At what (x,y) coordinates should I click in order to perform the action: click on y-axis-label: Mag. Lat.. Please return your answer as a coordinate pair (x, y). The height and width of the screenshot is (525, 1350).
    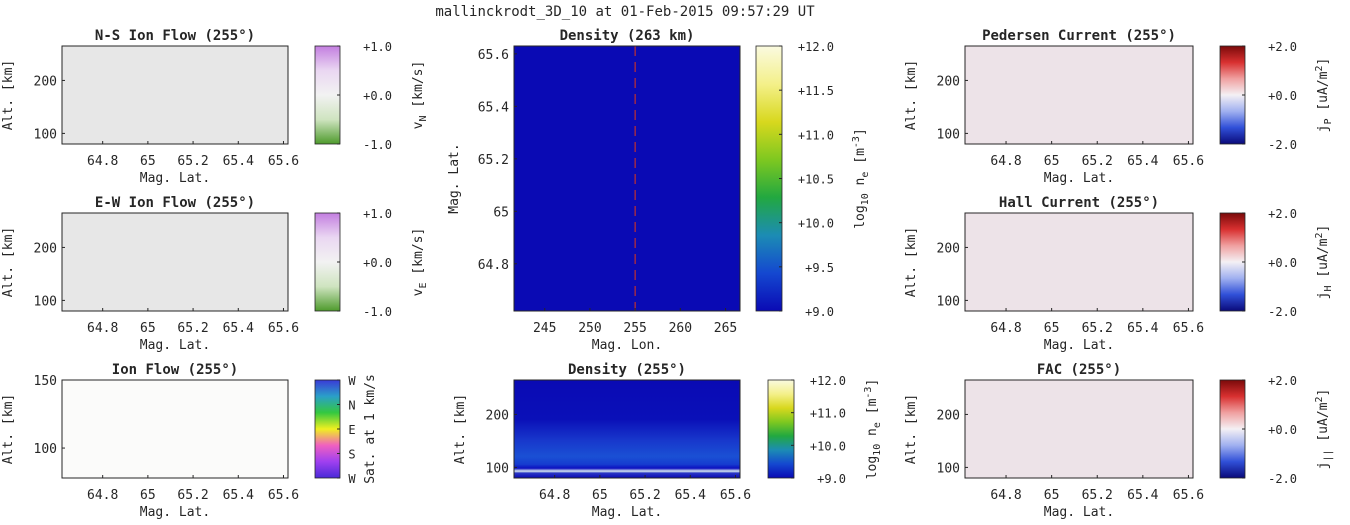
    Looking at the image, I should click on (454, 178).